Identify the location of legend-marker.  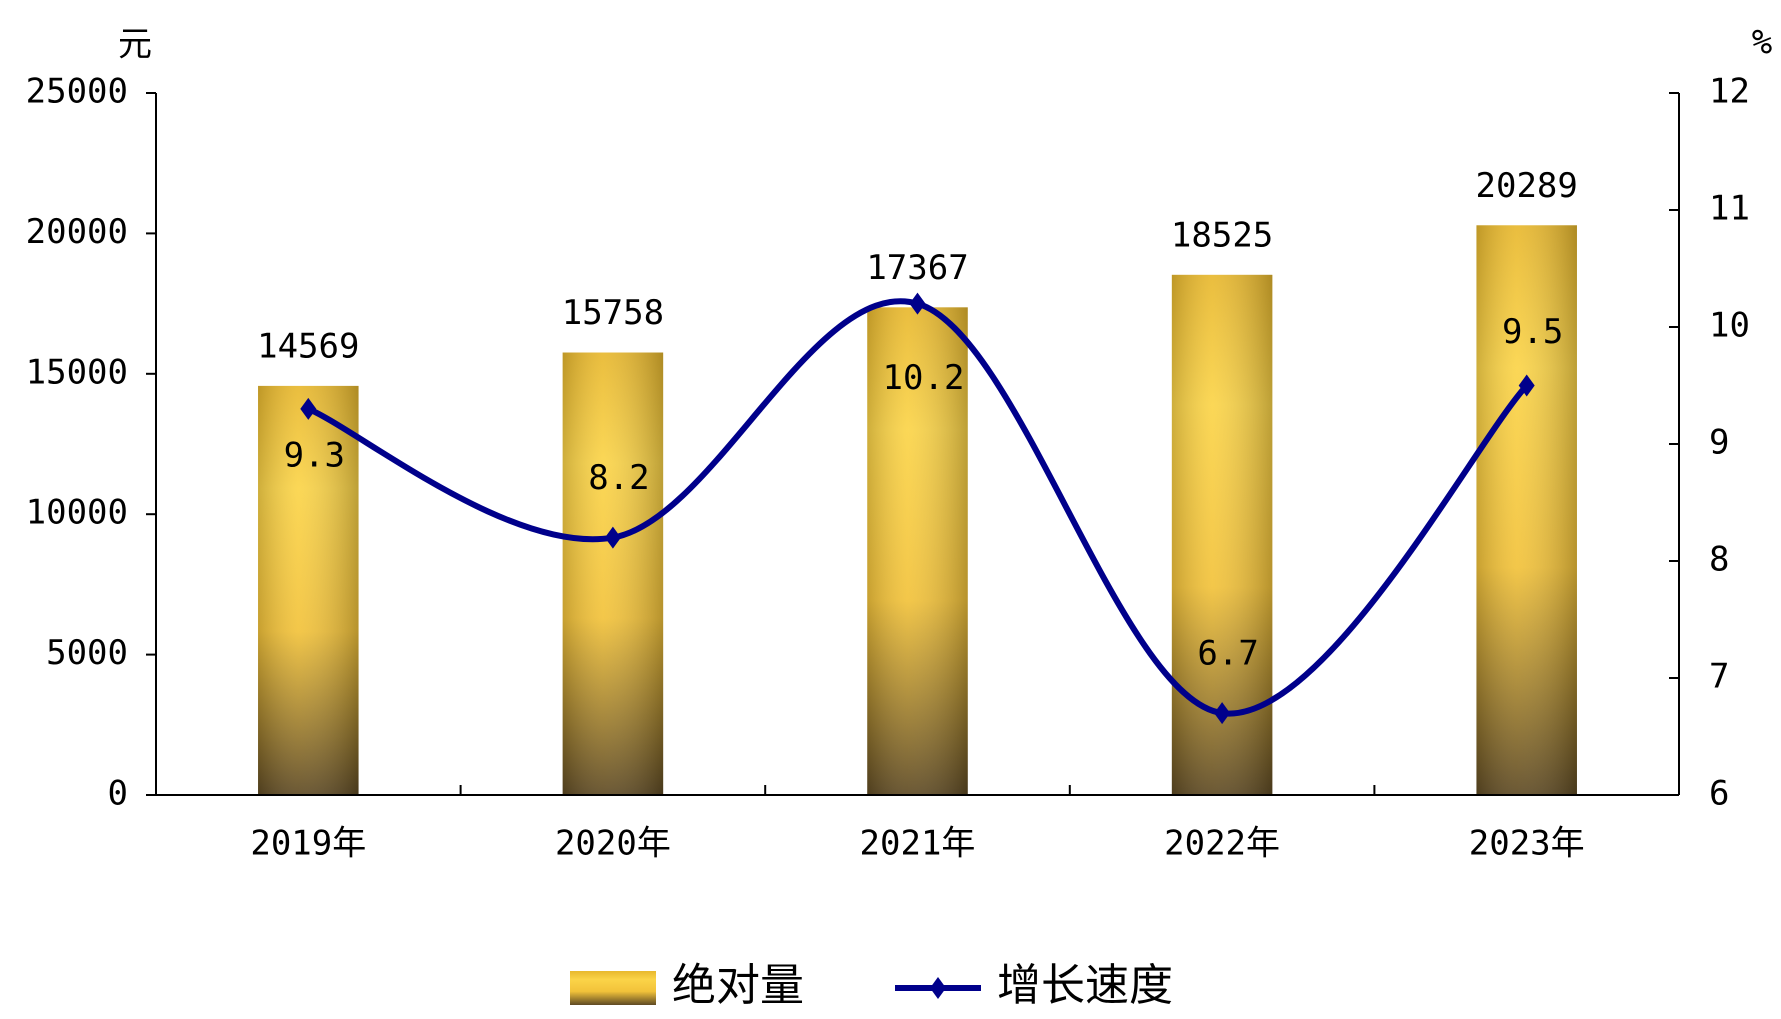
(938, 988).